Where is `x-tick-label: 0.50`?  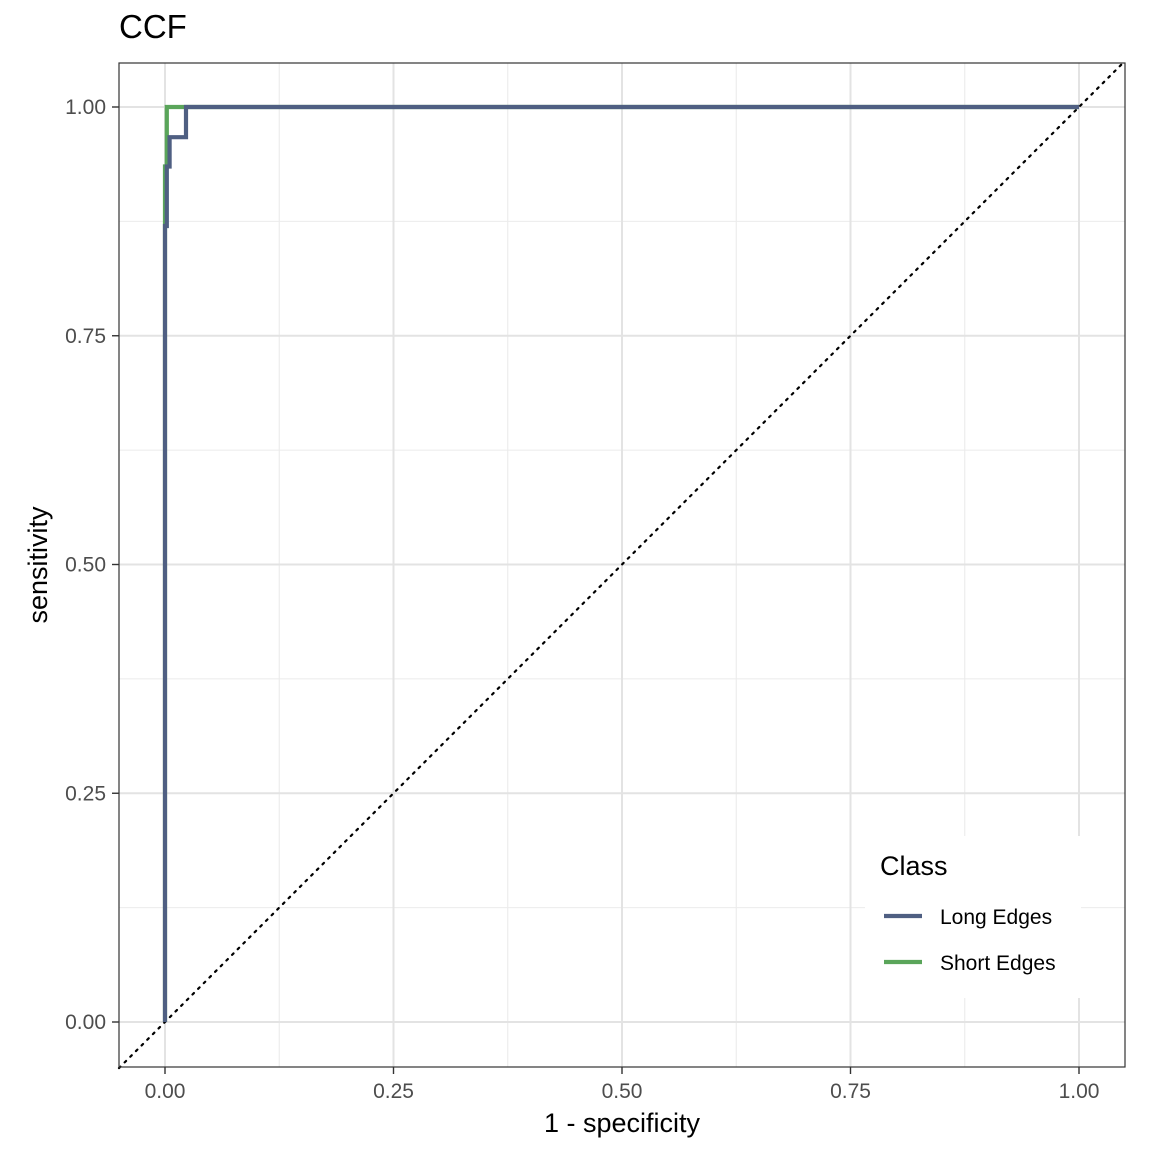 x-tick-label: 0.50 is located at coordinates (622, 1091).